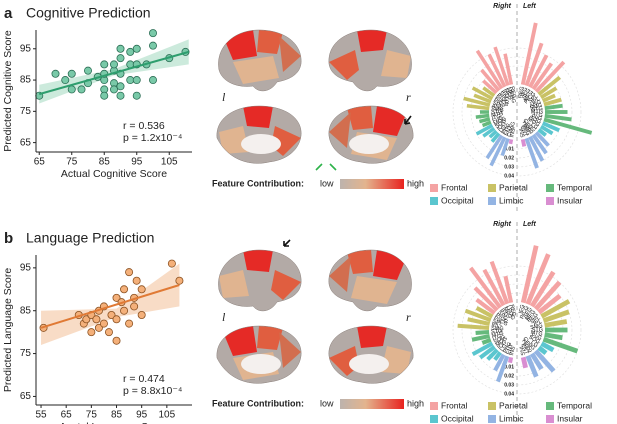 The image size is (617, 424). I want to click on y-tick-label: 75, so click(26, 111).